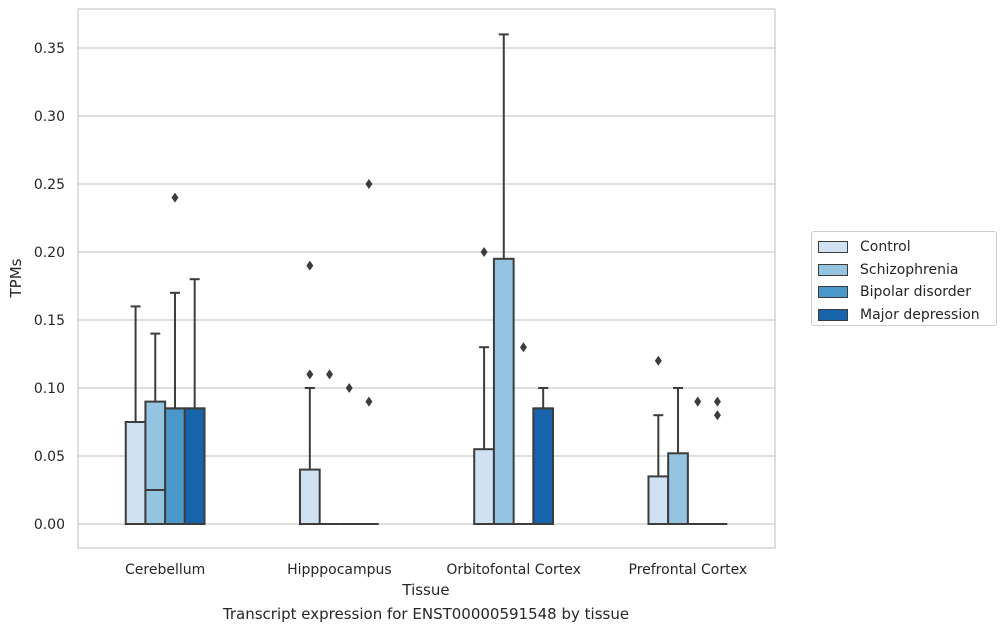  I want to click on legend-item: Major depression, so click(904, 315).